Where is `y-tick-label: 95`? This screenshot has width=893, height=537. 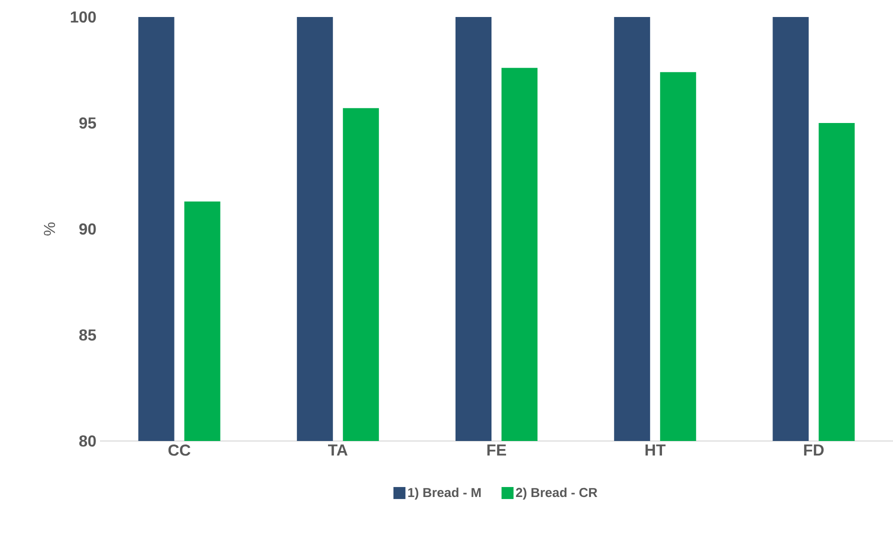
y-tick-label: 95 is located at coordinates (87, 123).